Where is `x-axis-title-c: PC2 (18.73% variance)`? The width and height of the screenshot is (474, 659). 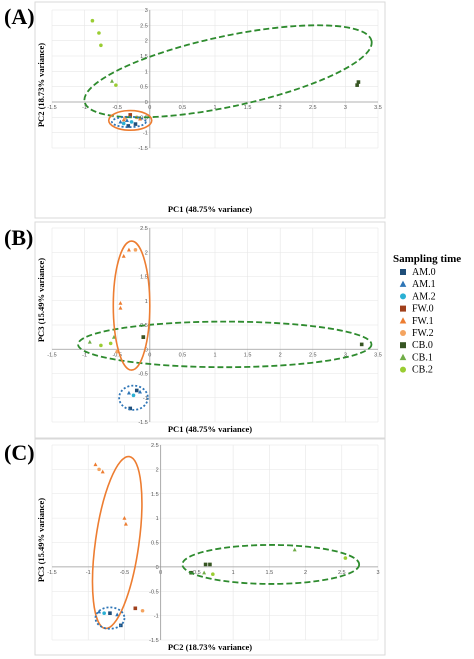 x-axis-title-c: PC2 (18.73% variance) is located at coordinates (210, 647).